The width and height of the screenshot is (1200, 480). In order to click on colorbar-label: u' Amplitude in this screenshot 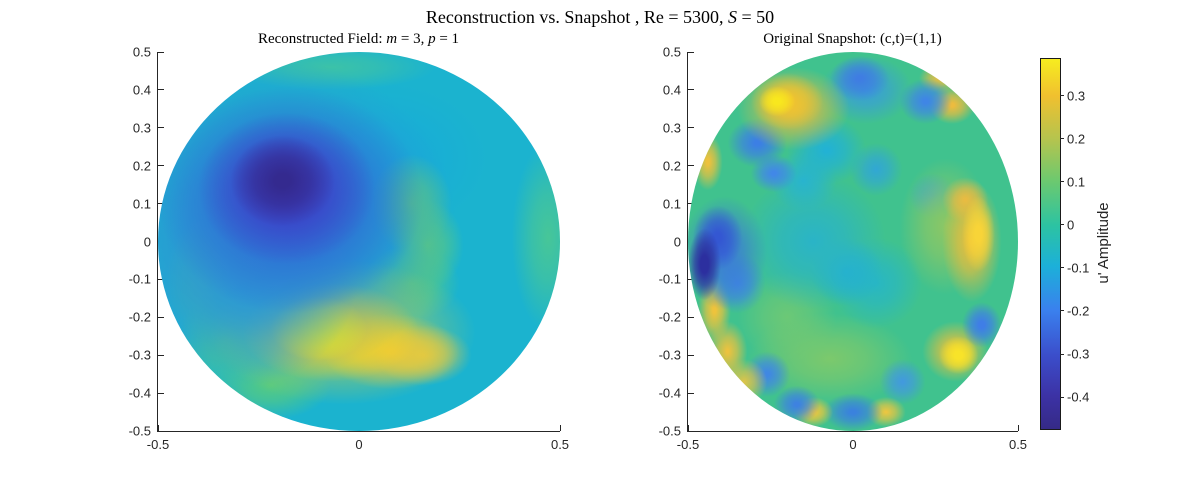, I will do `click(1103, 243)`.